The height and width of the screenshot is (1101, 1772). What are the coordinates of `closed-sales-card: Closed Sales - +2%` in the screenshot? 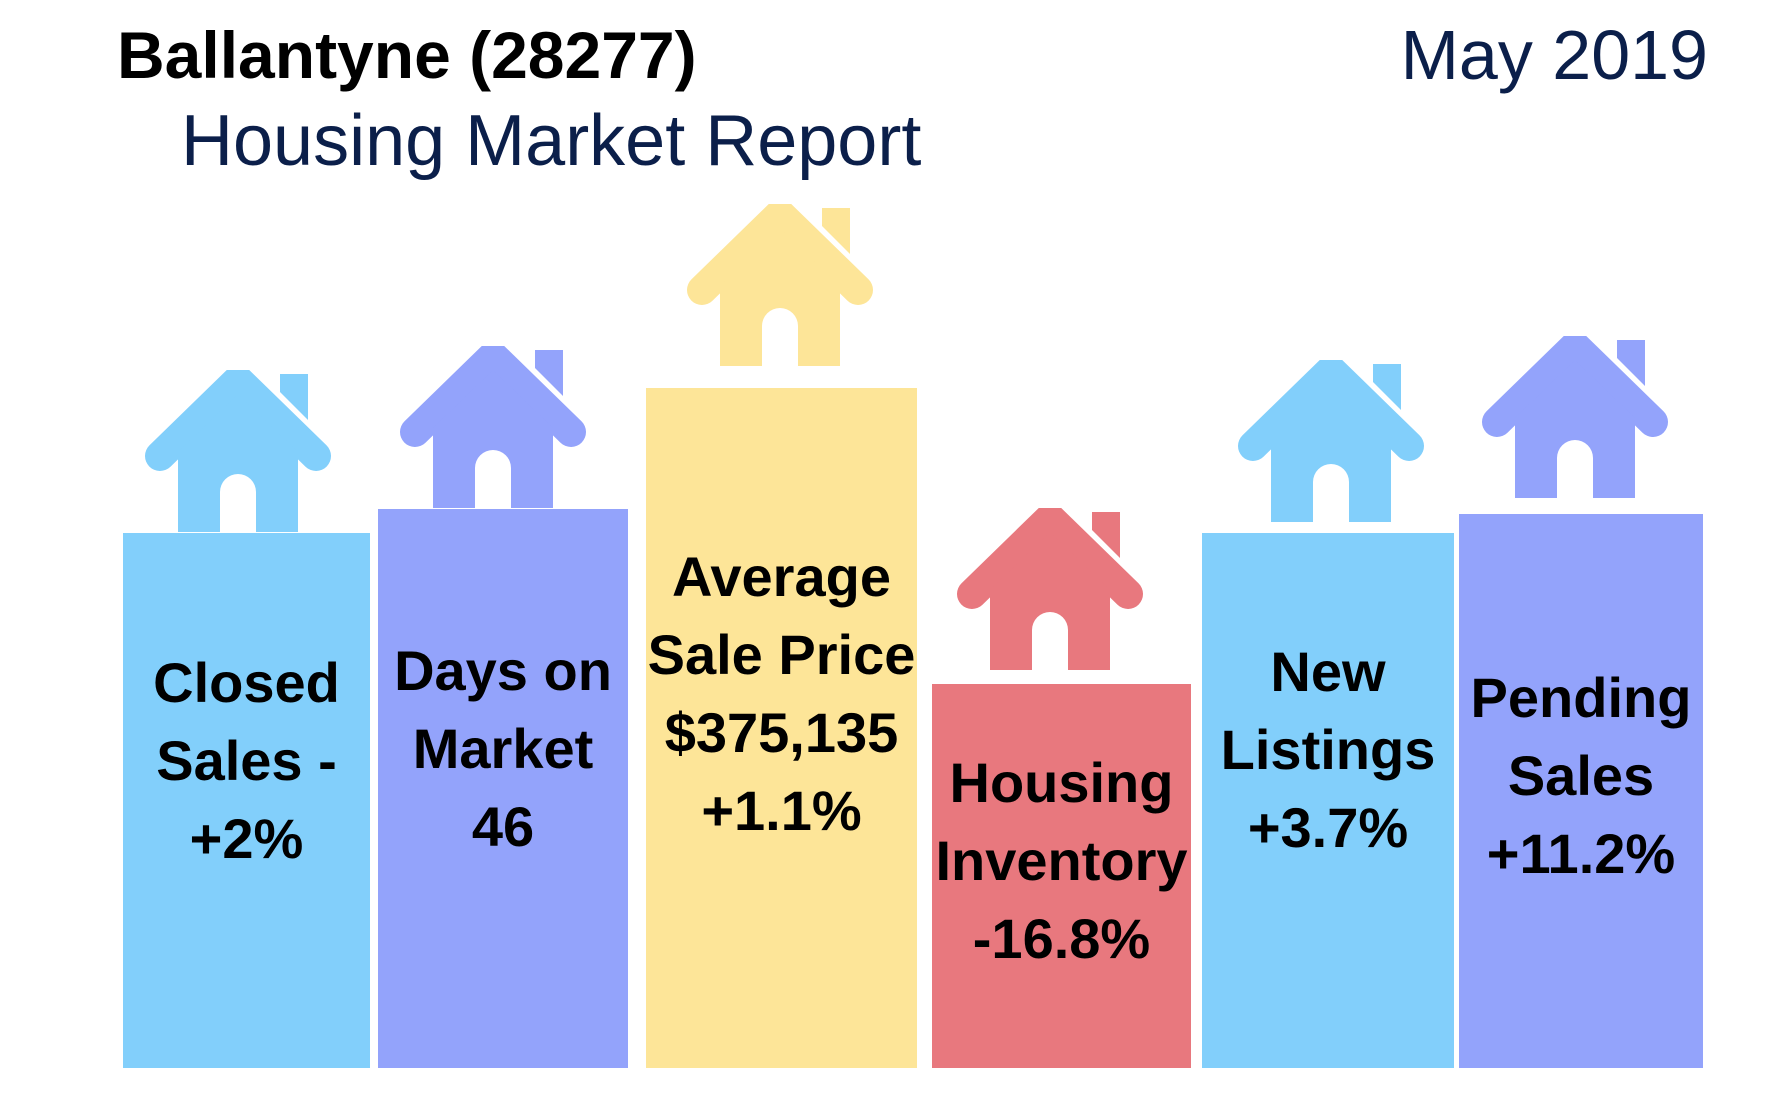 It's located at (246, 800).